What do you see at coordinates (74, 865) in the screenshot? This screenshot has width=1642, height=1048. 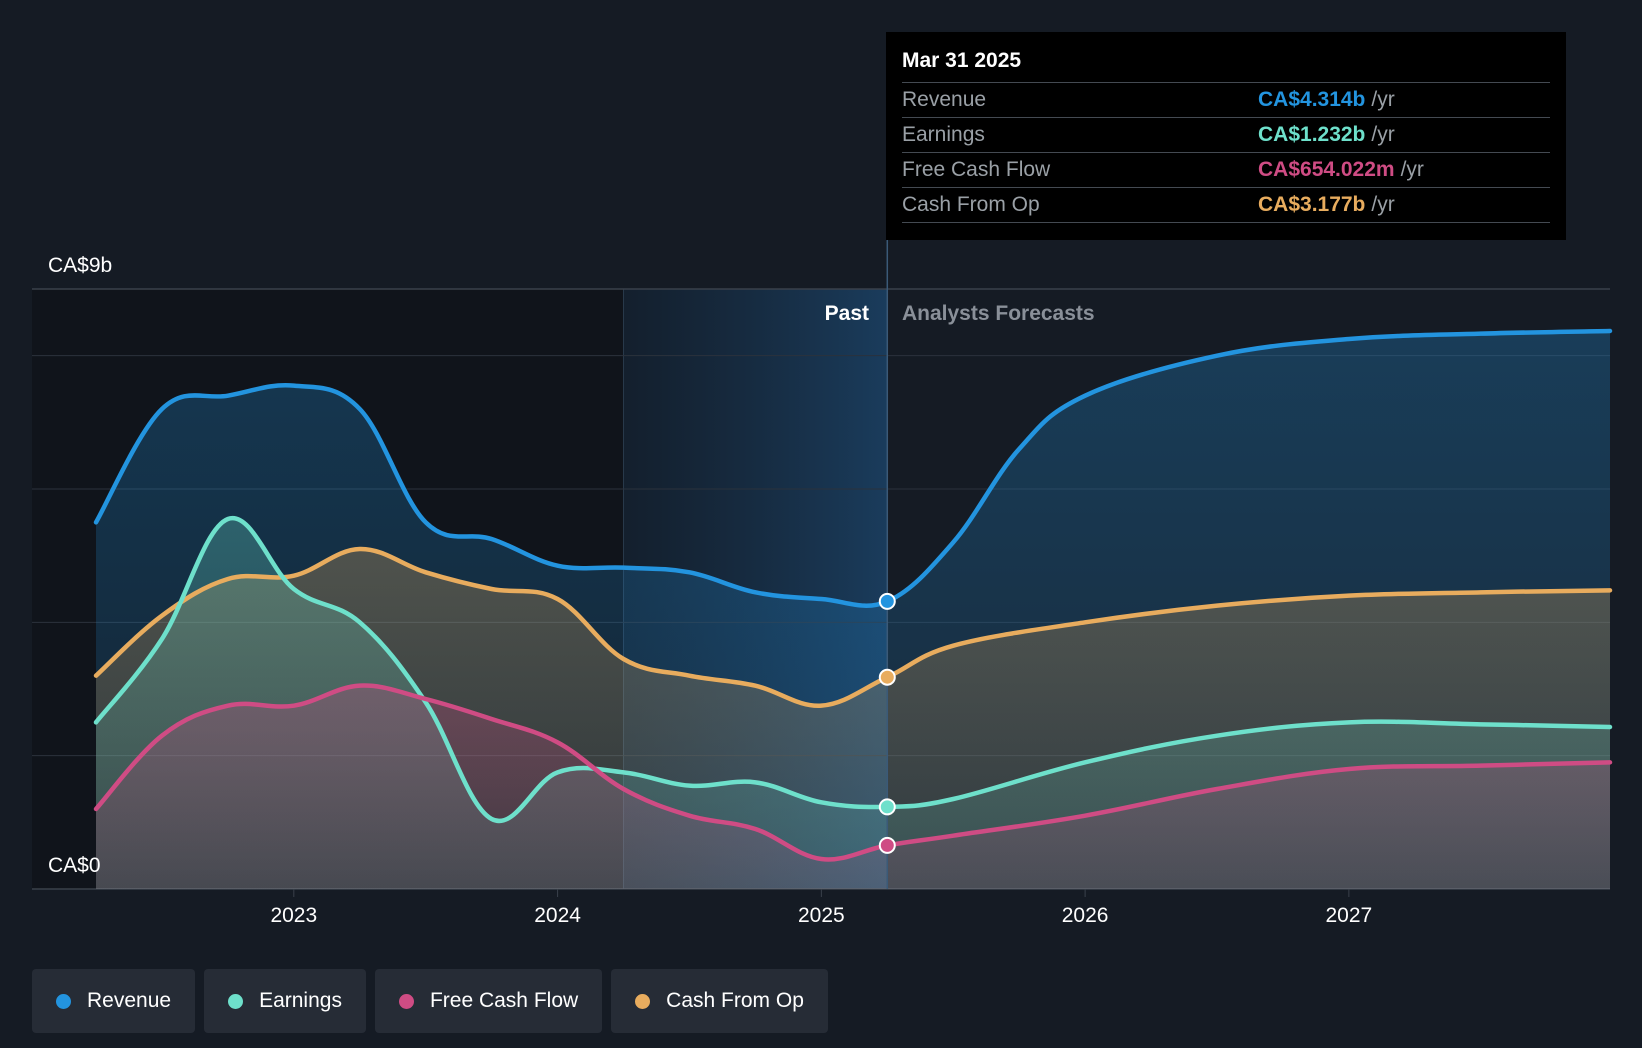 I see `y-axis-bottom-label: CA$0` at bounding box center [74, 865].